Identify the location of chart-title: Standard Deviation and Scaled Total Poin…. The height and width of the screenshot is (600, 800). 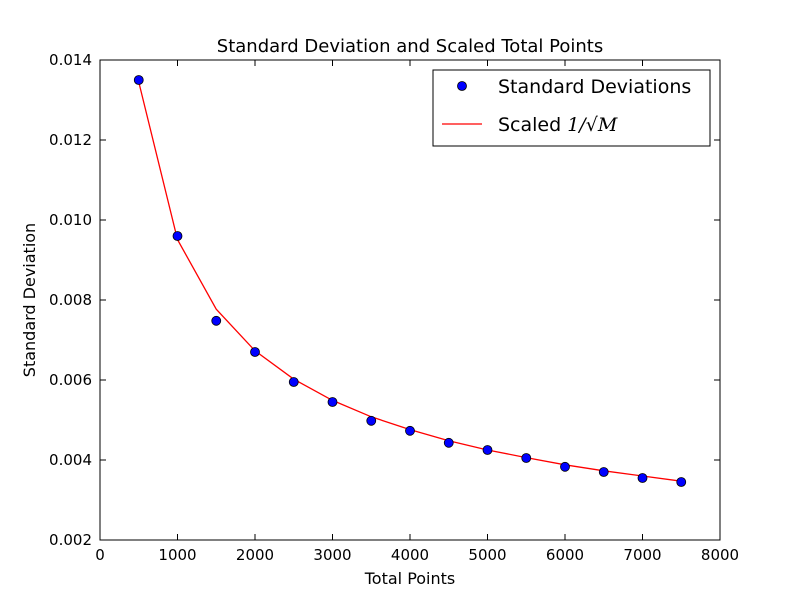
(410, 46).